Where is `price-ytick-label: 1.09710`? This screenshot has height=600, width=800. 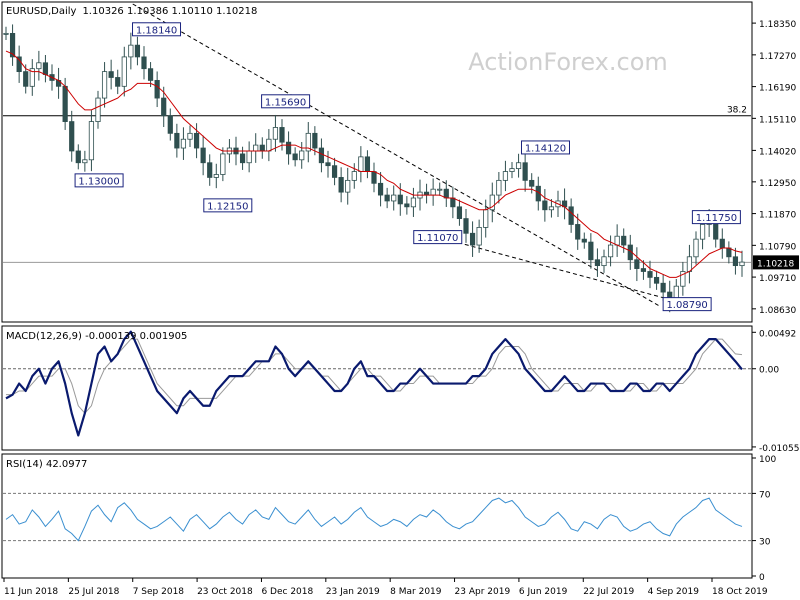
price-ytick-label: 1.09710 is located at coordinates (777, 279).